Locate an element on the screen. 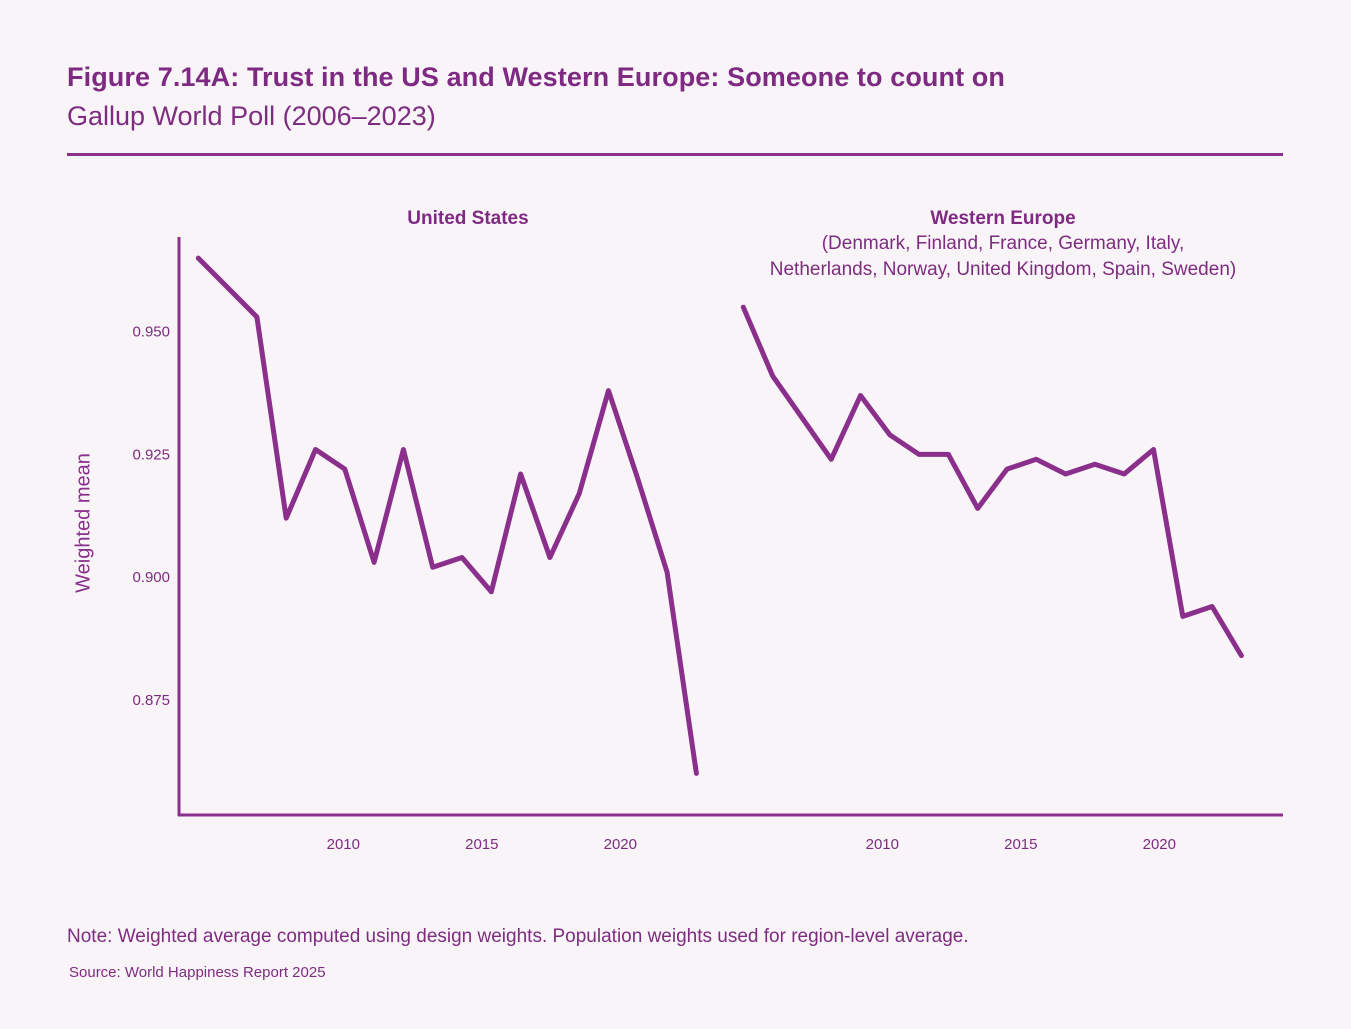 The width and height of the screenshot is (1351, 1029). figure-subtitle: Gallup World Poll (2006–2023) is located at coordinates (251, 116).